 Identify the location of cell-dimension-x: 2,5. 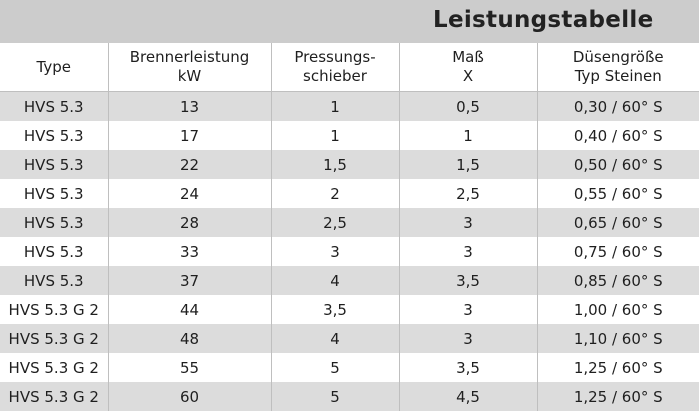
(467, 193).